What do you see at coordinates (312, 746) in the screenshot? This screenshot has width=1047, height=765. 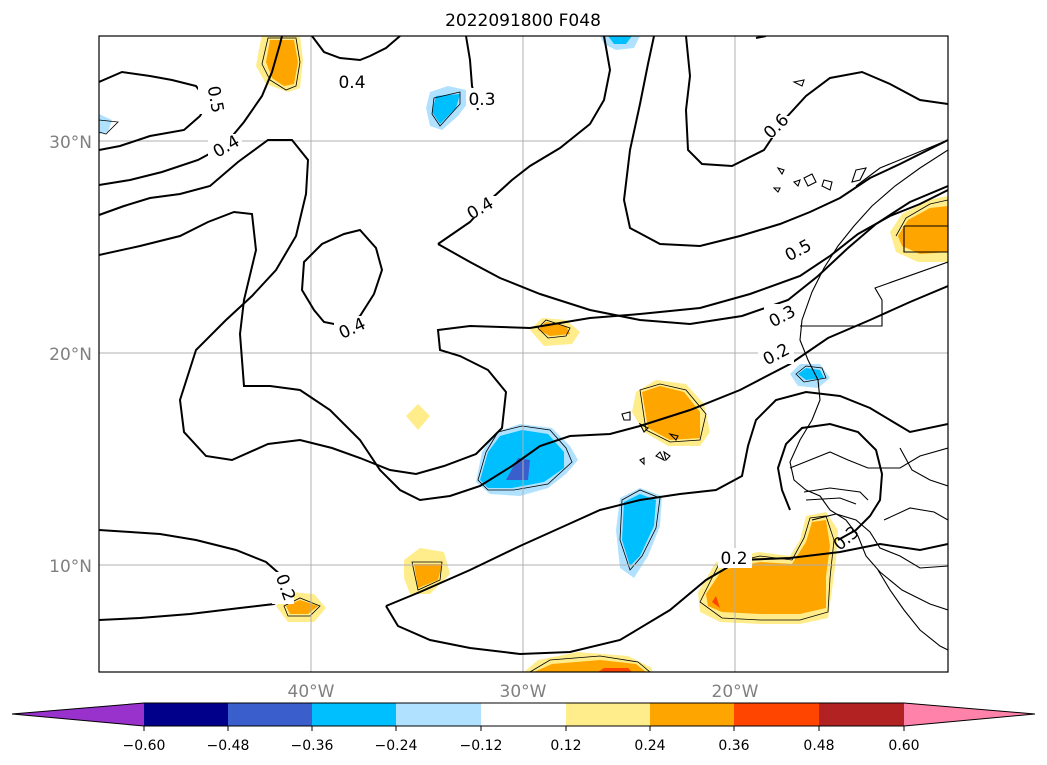 I see `colorbar-tick-label: −0.36` at bounding box center [312, 746].